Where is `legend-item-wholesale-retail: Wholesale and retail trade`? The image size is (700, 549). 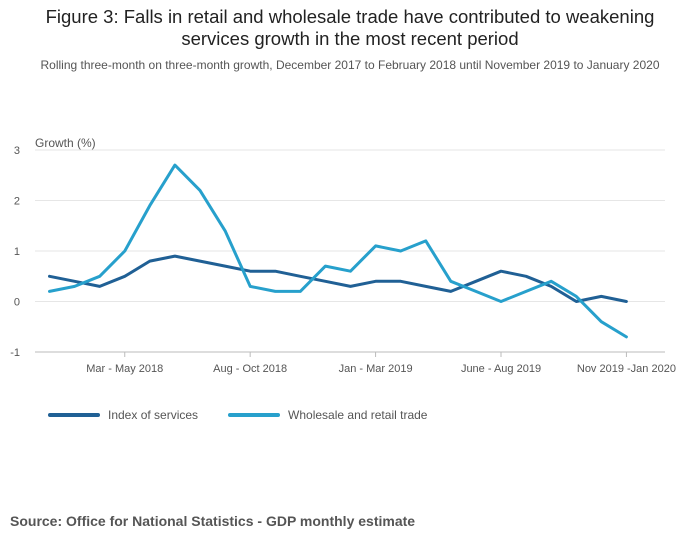 legend-item-wholesale-retail: Wholesale and retail trade is located at coordinates (327, 415).